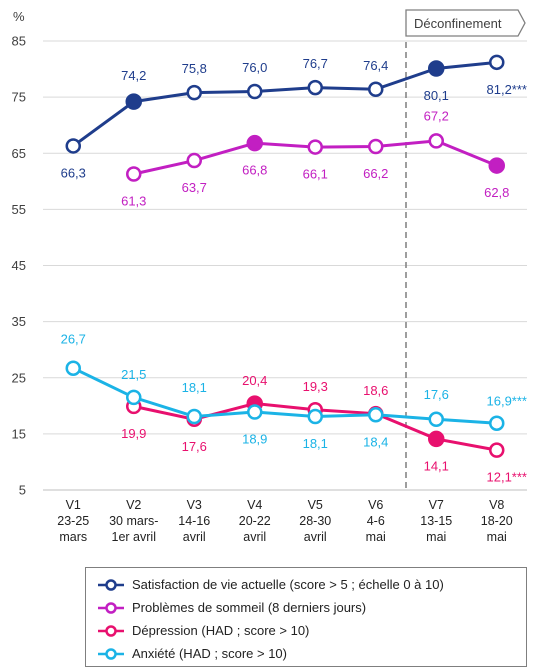 Image resolution: width=543 pixels, height=672 pixels. Describe the element at coordinates (315, 521) in the screenshot. I see `x-tick-label: V5 28-30 avril` at that location.